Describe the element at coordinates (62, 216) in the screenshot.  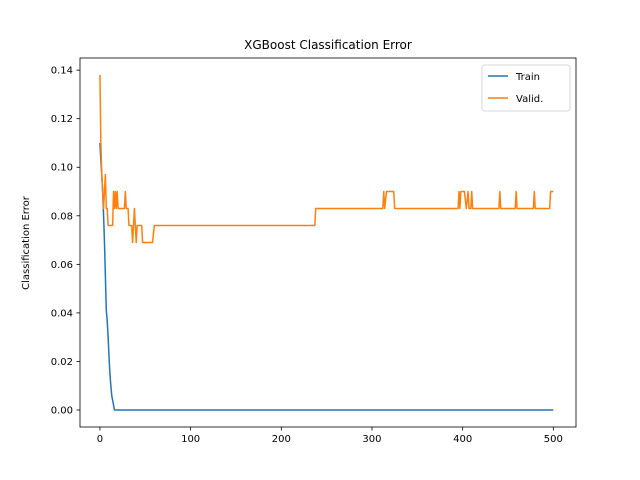
I see `y-tick-label: 0.08` at that location.